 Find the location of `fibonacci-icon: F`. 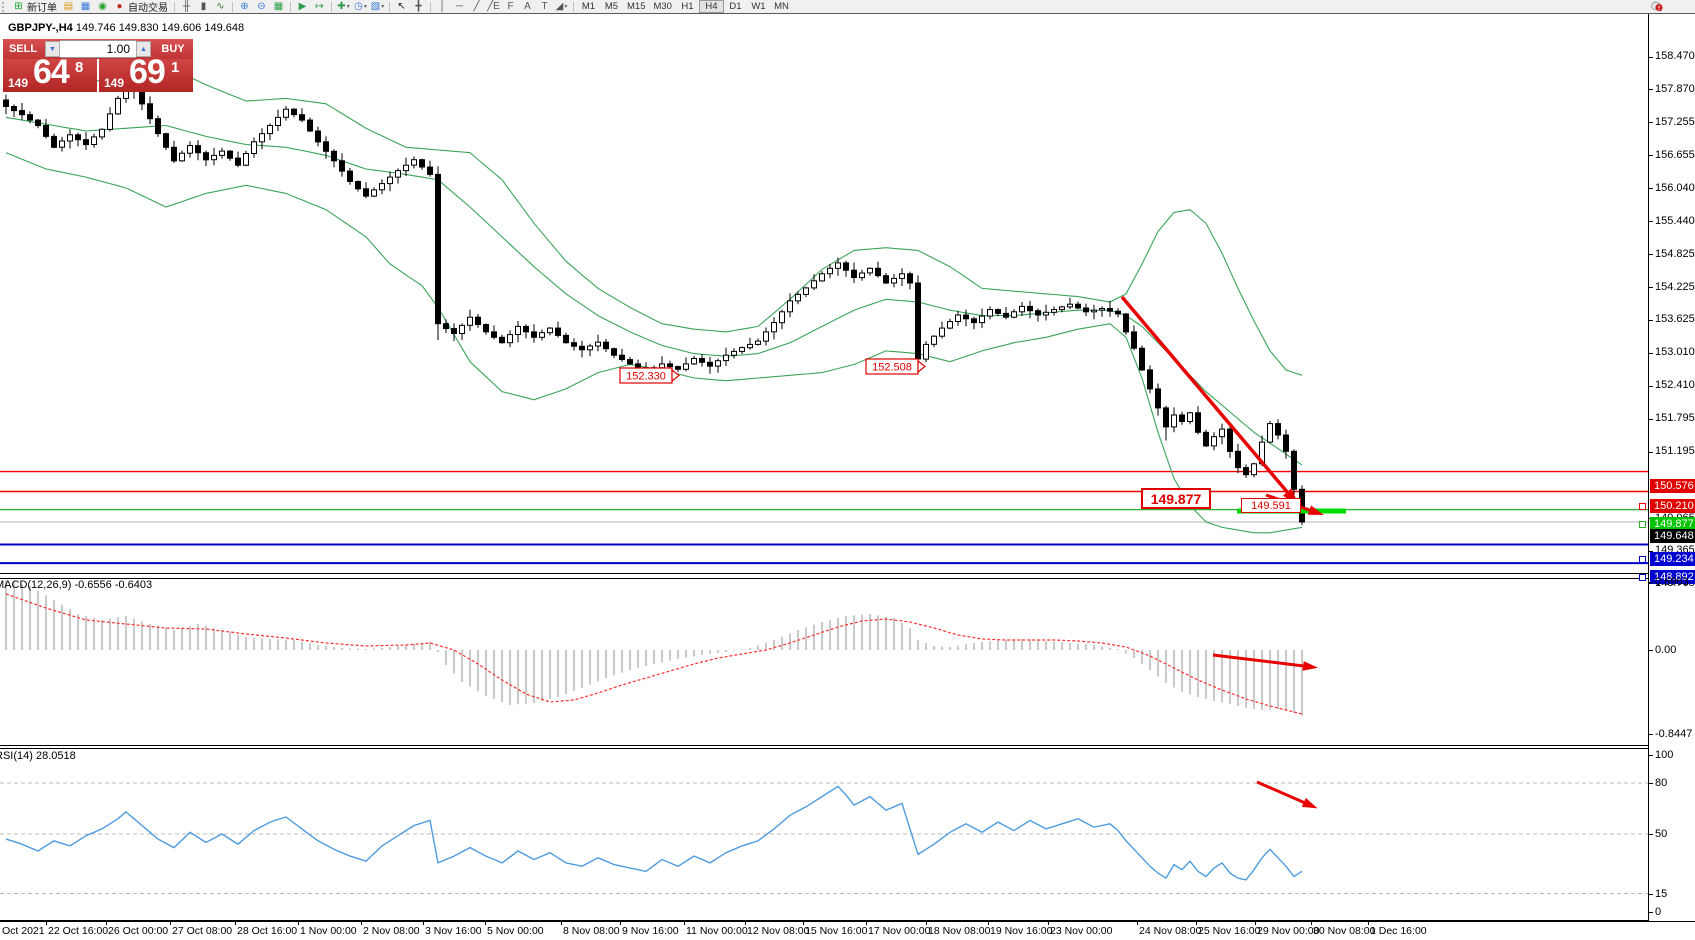

fibonacci-icon: F is located at coordinates (510, 6).